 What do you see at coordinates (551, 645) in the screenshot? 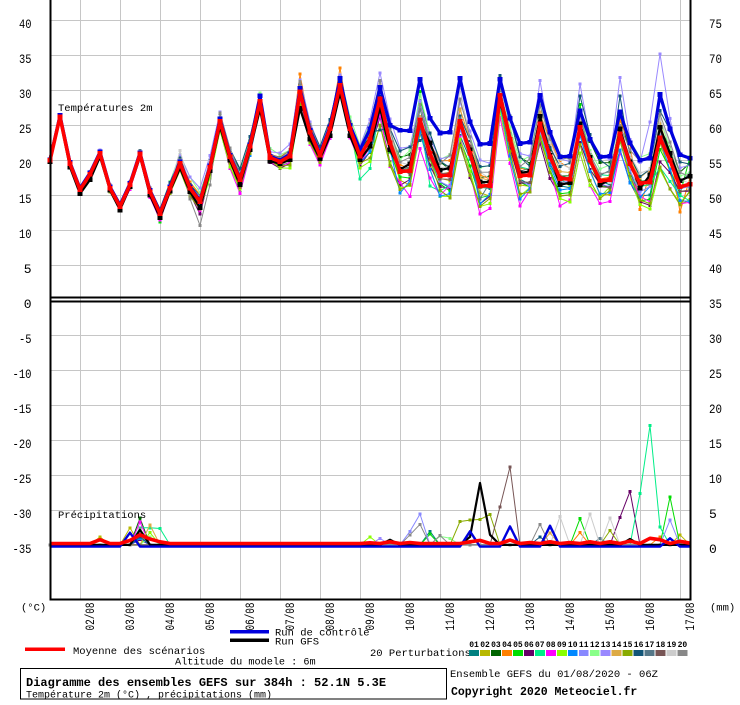
I see `svg-text: 08` at bounding box center [551, 645].